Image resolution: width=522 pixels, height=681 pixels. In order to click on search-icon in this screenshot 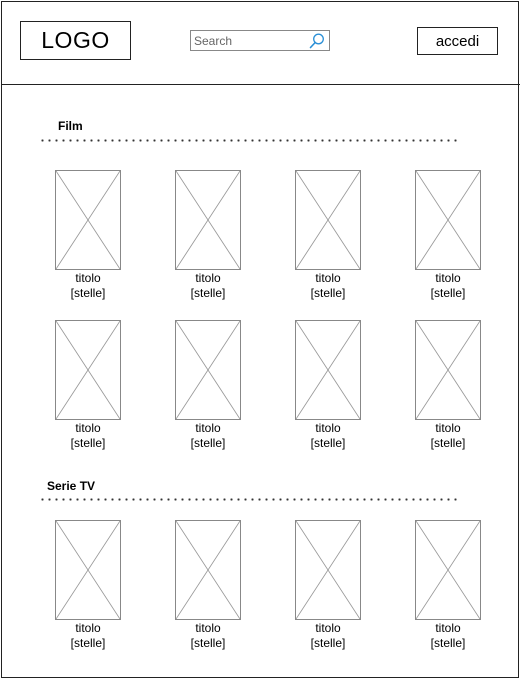, I will do `click(317, 41)`.